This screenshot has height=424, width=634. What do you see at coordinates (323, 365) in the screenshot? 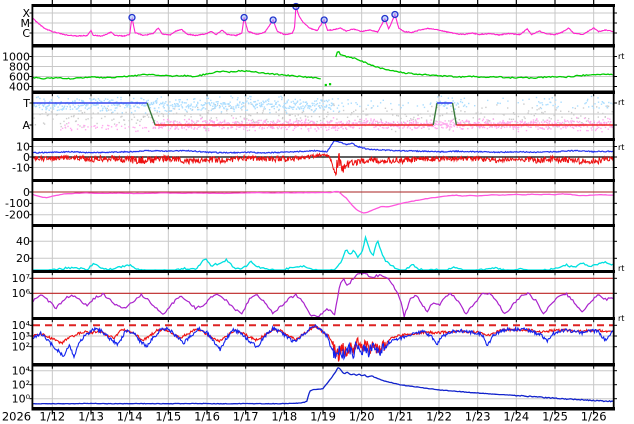
I see `panel-separator-bar` at bounding box center [323, 365].